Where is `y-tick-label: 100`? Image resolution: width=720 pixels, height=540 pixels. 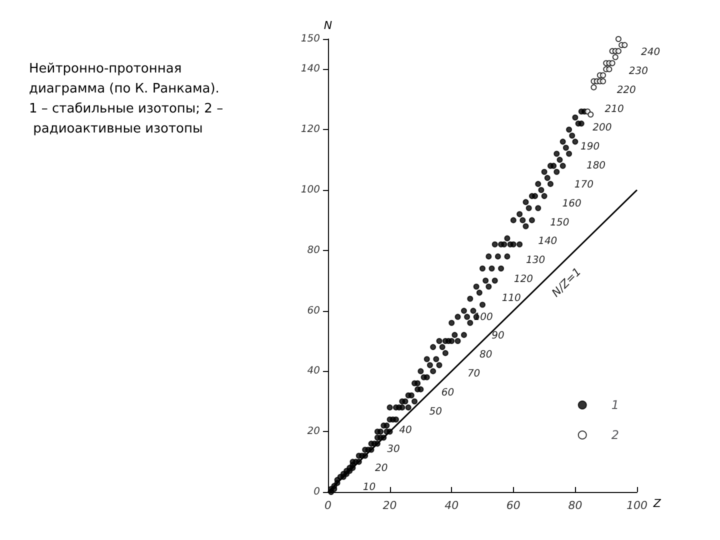
y-tick-label: 100 is located at coordinates (310, 190).